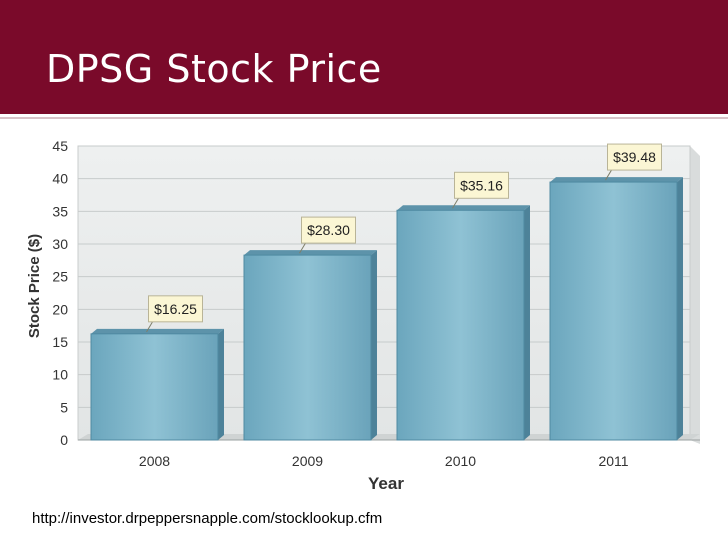 The image size is (728, 546). What do you see at coordinates (60, 342) in the screenshot?
I see `y-tick-label: 15` at bounding box center [60, 342].